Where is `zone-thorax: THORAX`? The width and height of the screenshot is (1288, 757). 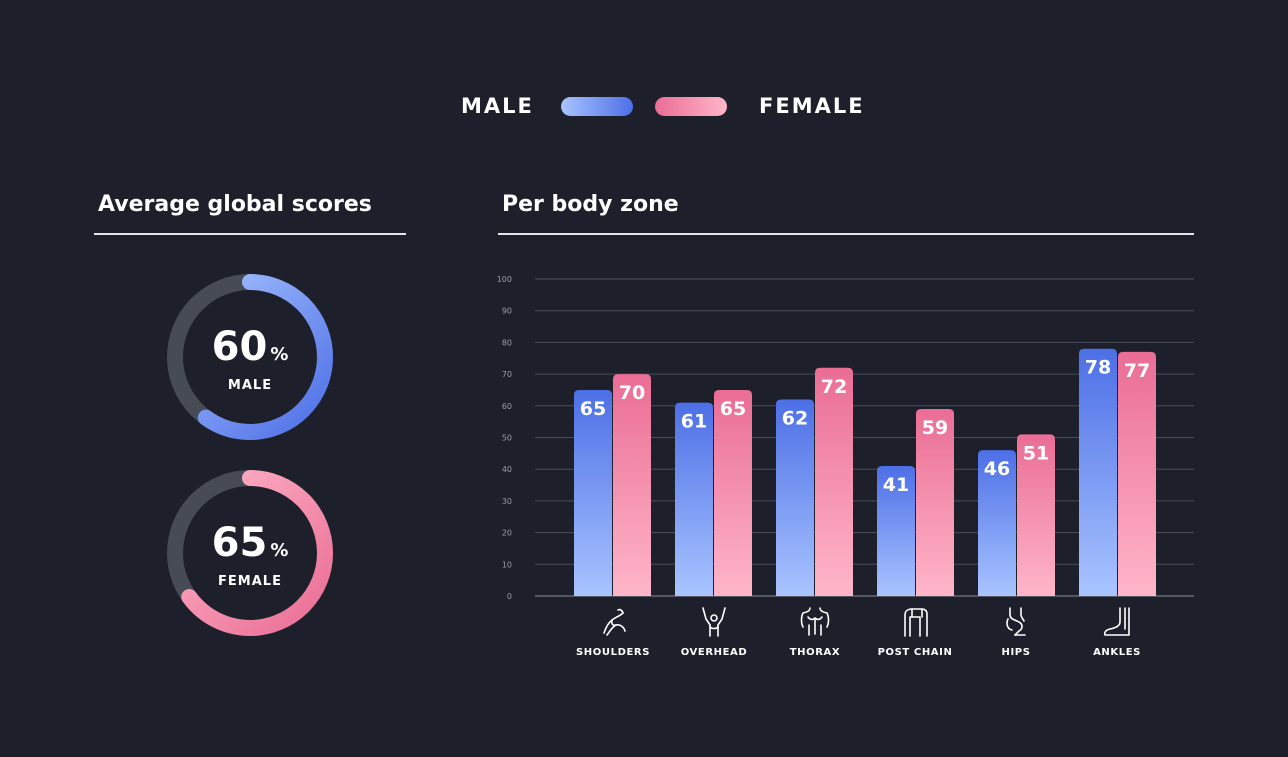
zone-thorax: THORAX is located at coordinates (815, 631).